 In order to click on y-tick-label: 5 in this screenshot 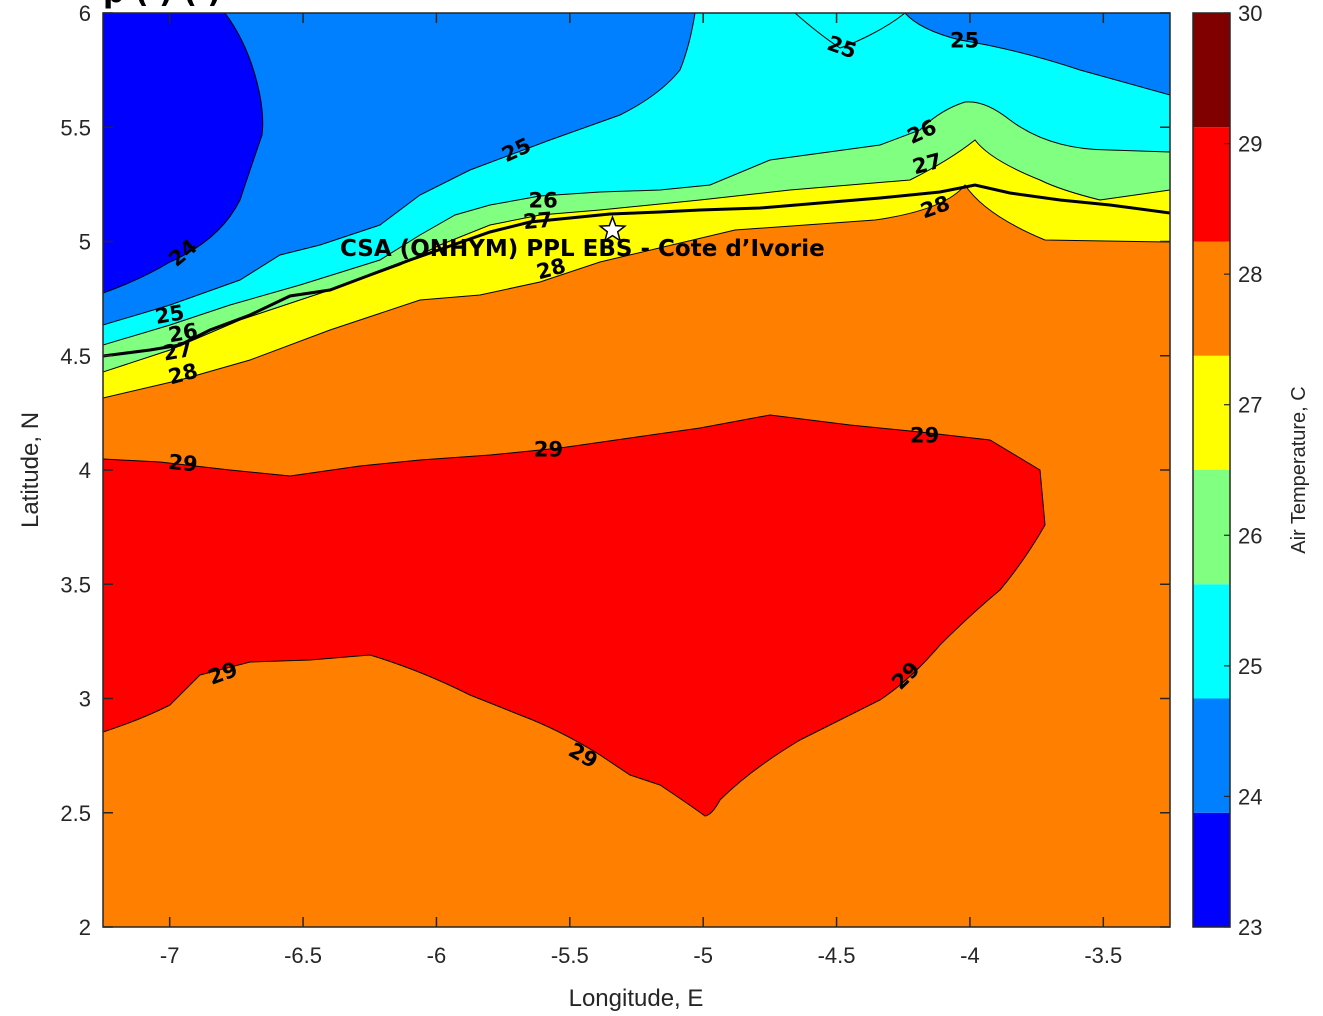, I will do `click(85, 242)`.